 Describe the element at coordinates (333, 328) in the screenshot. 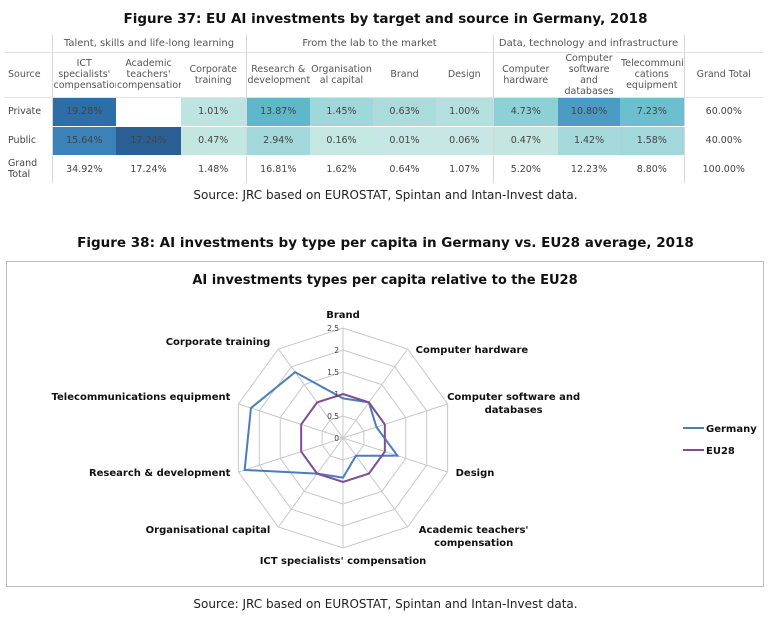

I see `radial-tick-label: 2.5` at that location.